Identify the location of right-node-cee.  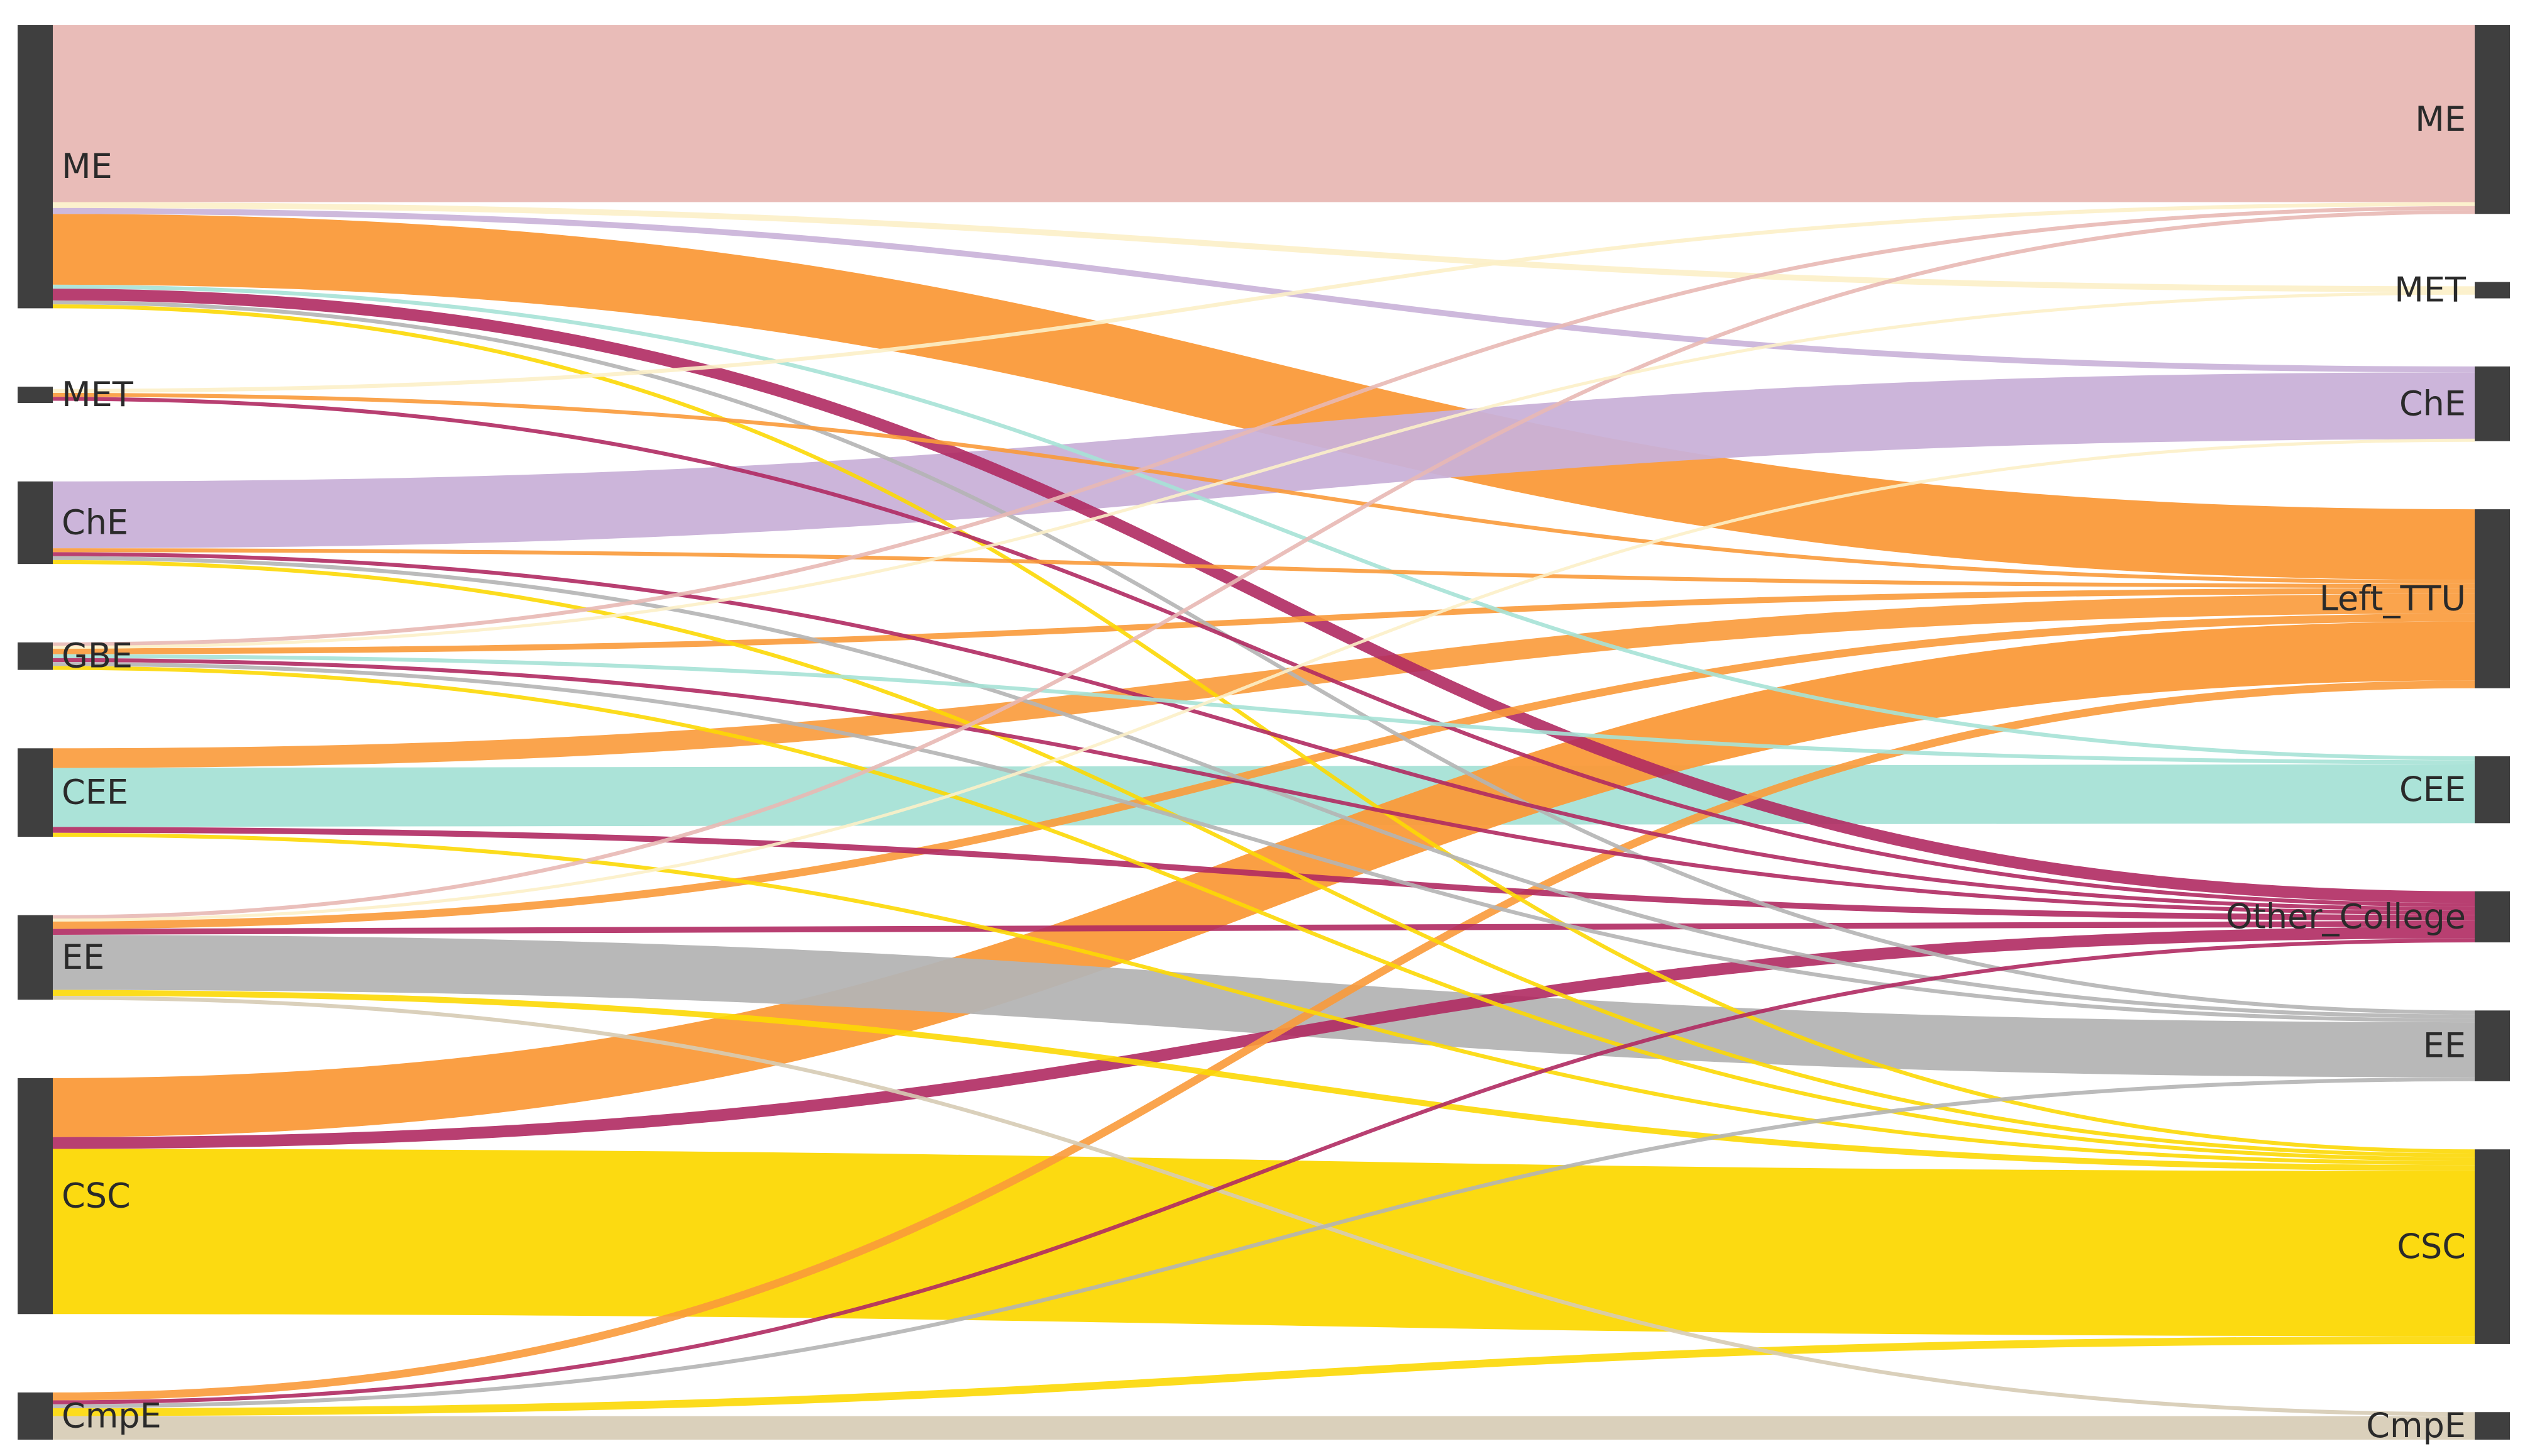
(2493, 790).